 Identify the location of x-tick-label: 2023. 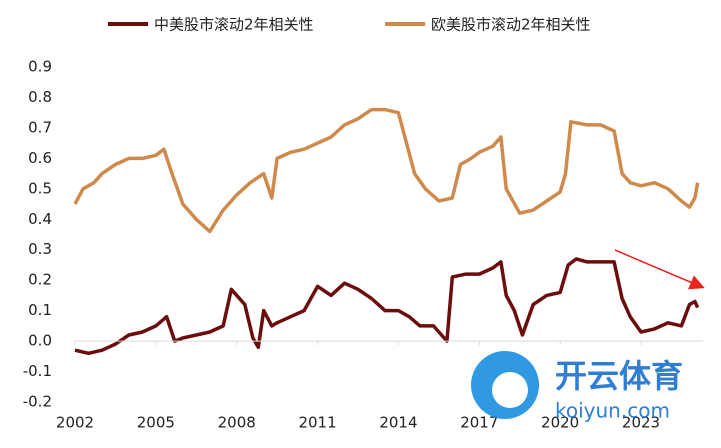
(641, 423).